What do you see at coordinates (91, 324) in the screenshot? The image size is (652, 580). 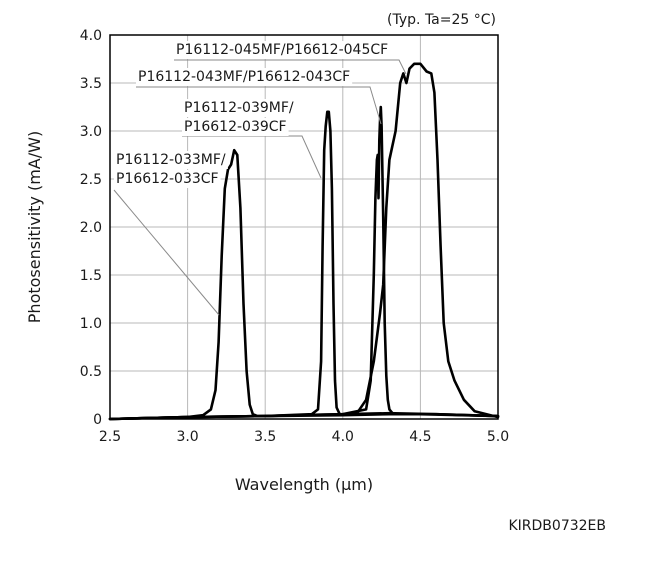 I see `y-tick-label: 1.0` at bounding box center [91, 324].